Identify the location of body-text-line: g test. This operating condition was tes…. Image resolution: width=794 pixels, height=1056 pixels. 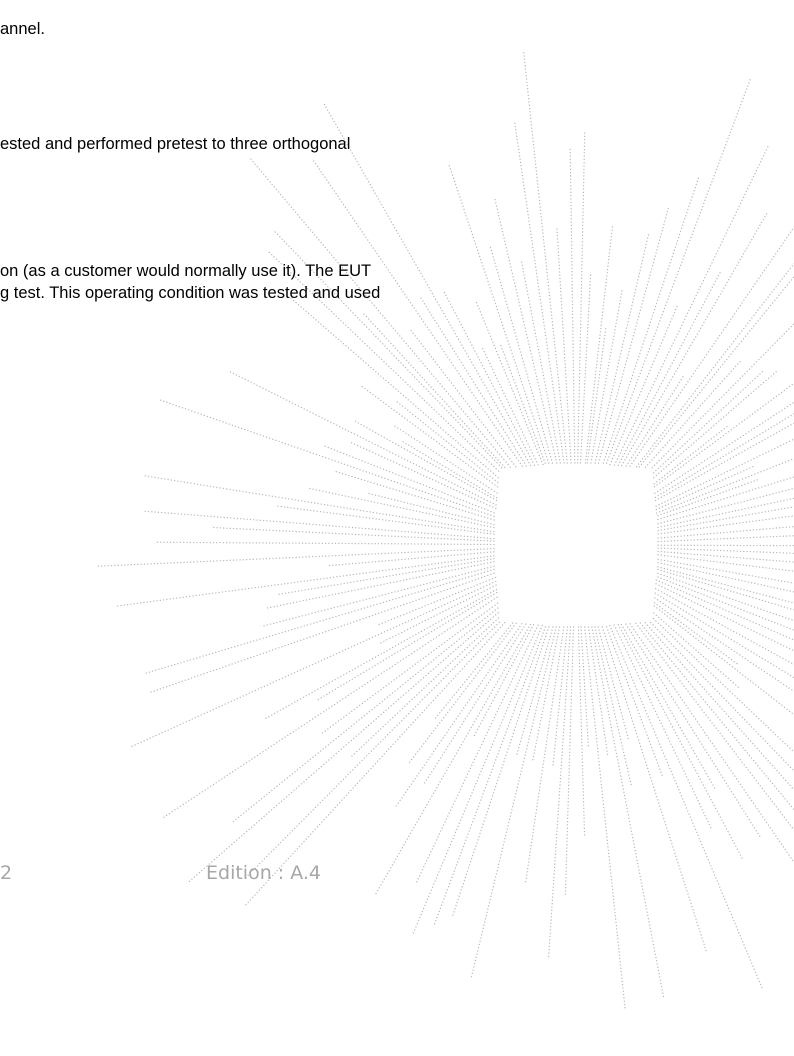
(190, 293).